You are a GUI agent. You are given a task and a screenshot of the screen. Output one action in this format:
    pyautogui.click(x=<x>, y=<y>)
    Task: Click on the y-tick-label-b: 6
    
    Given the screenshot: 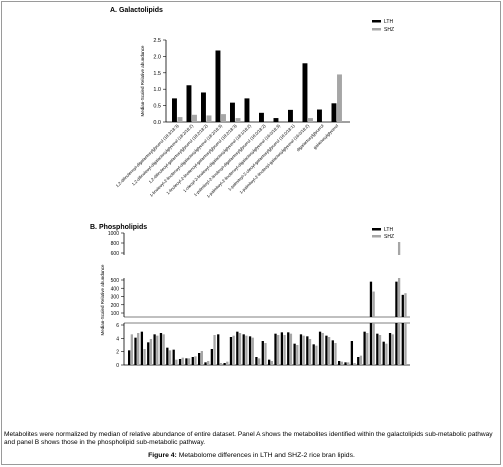 What is the action you would take?
    pyautogui.click(x=117, y=326)
    